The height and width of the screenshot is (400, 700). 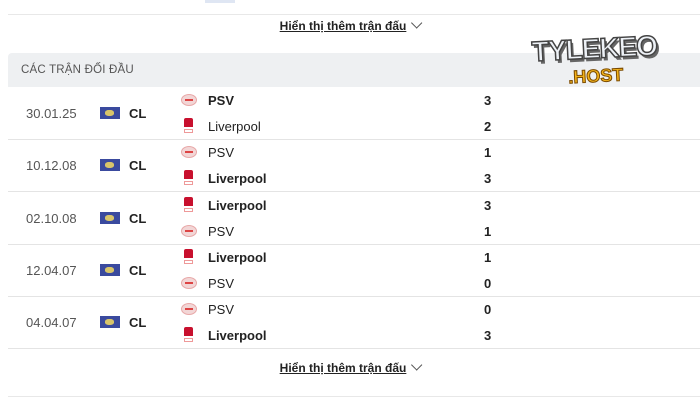 I want to click on match-date: 12.04.07, so click(x=51, y=270).